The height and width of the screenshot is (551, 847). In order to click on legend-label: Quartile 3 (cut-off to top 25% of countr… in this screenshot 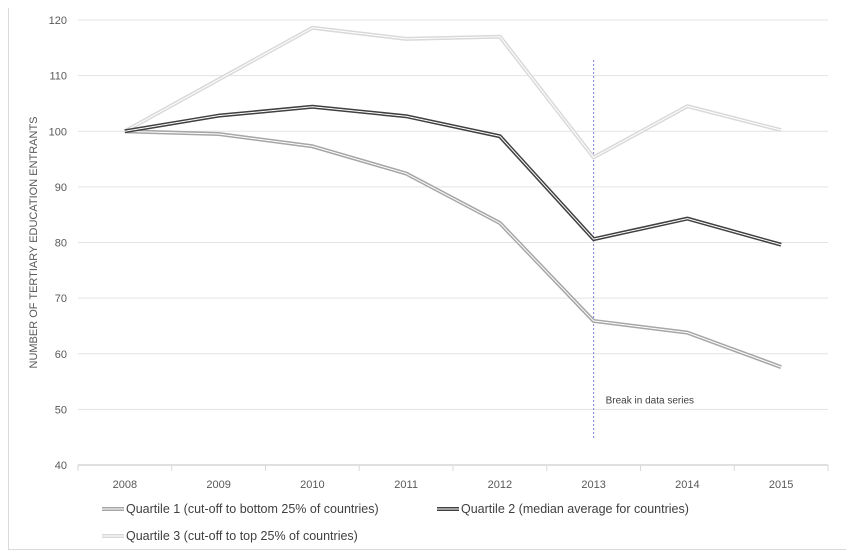, I will do `click(242, 536)`.